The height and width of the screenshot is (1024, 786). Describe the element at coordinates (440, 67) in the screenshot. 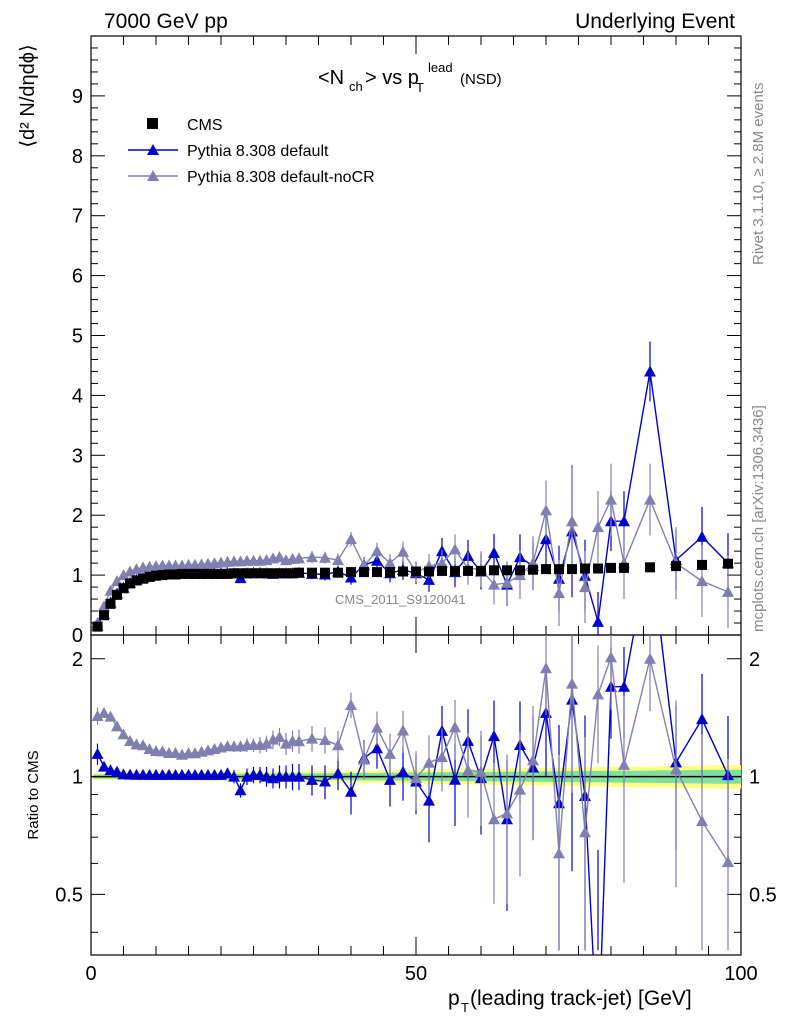

I see `plot-title-sup-lead: lead` at that location.